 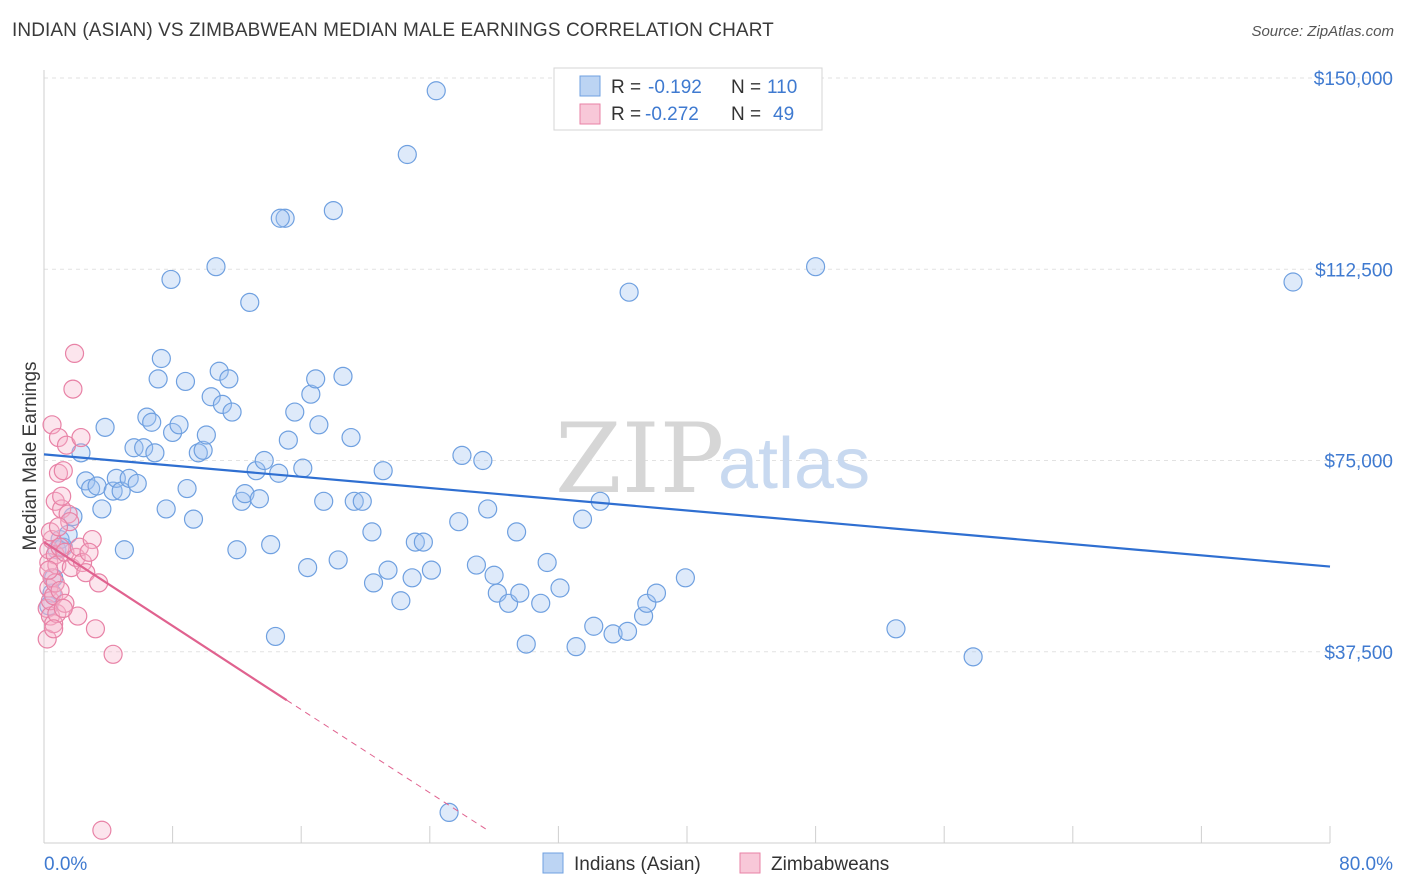 What do you see at coordinates (688, 99) in the screenshot?
I see `correlation-legend: R = -0.192 N = 110 R = -0.272 N = 49` at bounding box center [688, 99].